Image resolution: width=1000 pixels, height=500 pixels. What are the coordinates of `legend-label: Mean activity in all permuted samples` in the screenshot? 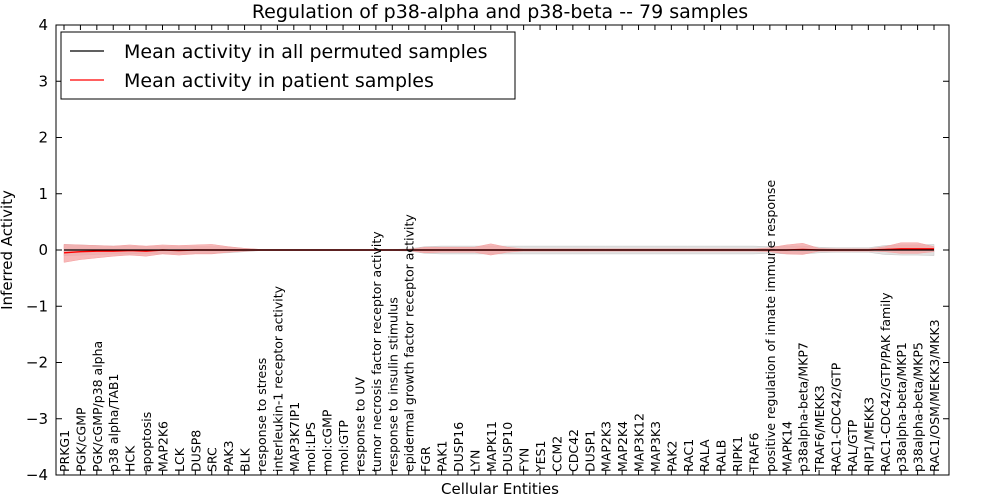 It's located at (305, 52).